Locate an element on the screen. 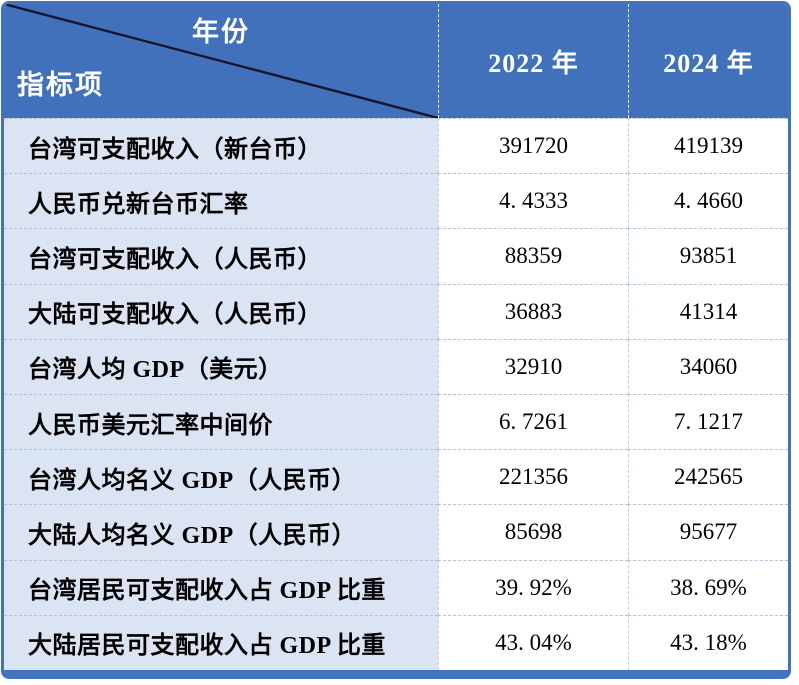 The width and height of the screenshot is (799, 685). row-label: 台湾可支配收入（新台币） is located at coordinates (221, 146).